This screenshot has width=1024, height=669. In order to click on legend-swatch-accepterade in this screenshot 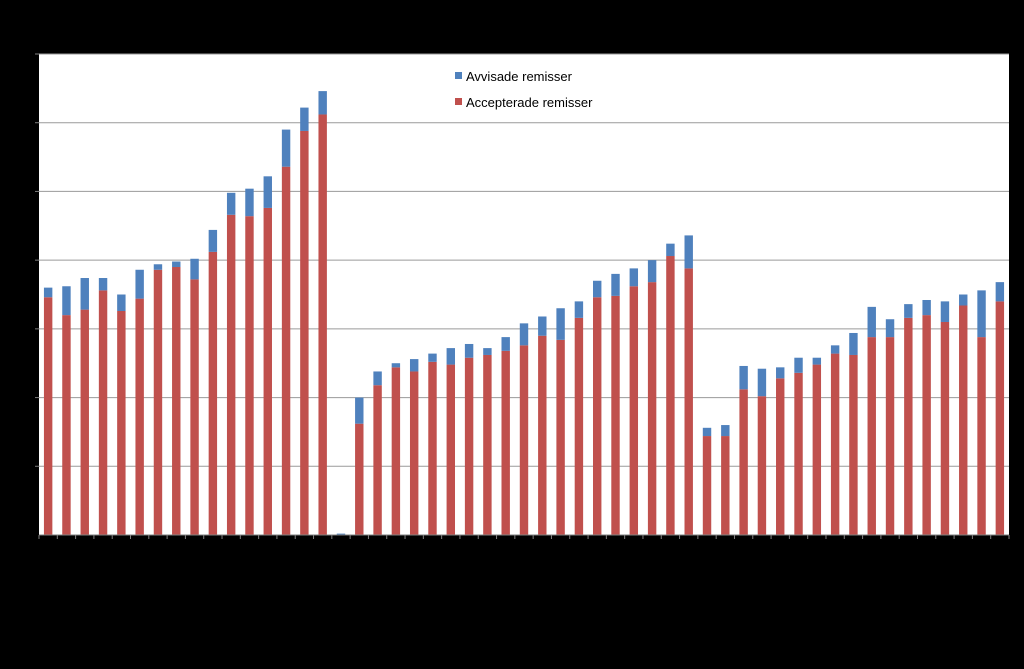, I will do `click(458, 101)`.